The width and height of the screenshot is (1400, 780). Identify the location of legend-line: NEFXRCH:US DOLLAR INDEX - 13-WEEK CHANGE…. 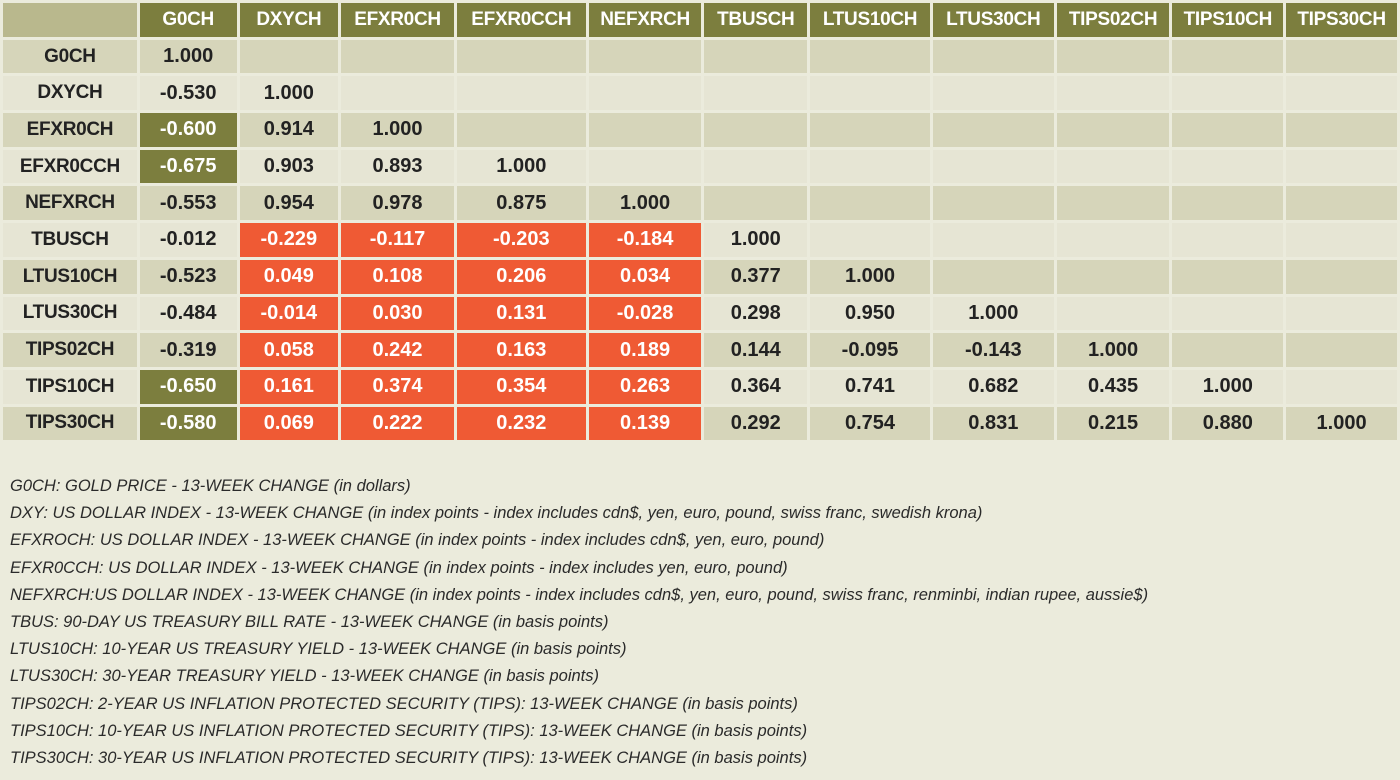
(579, 594).